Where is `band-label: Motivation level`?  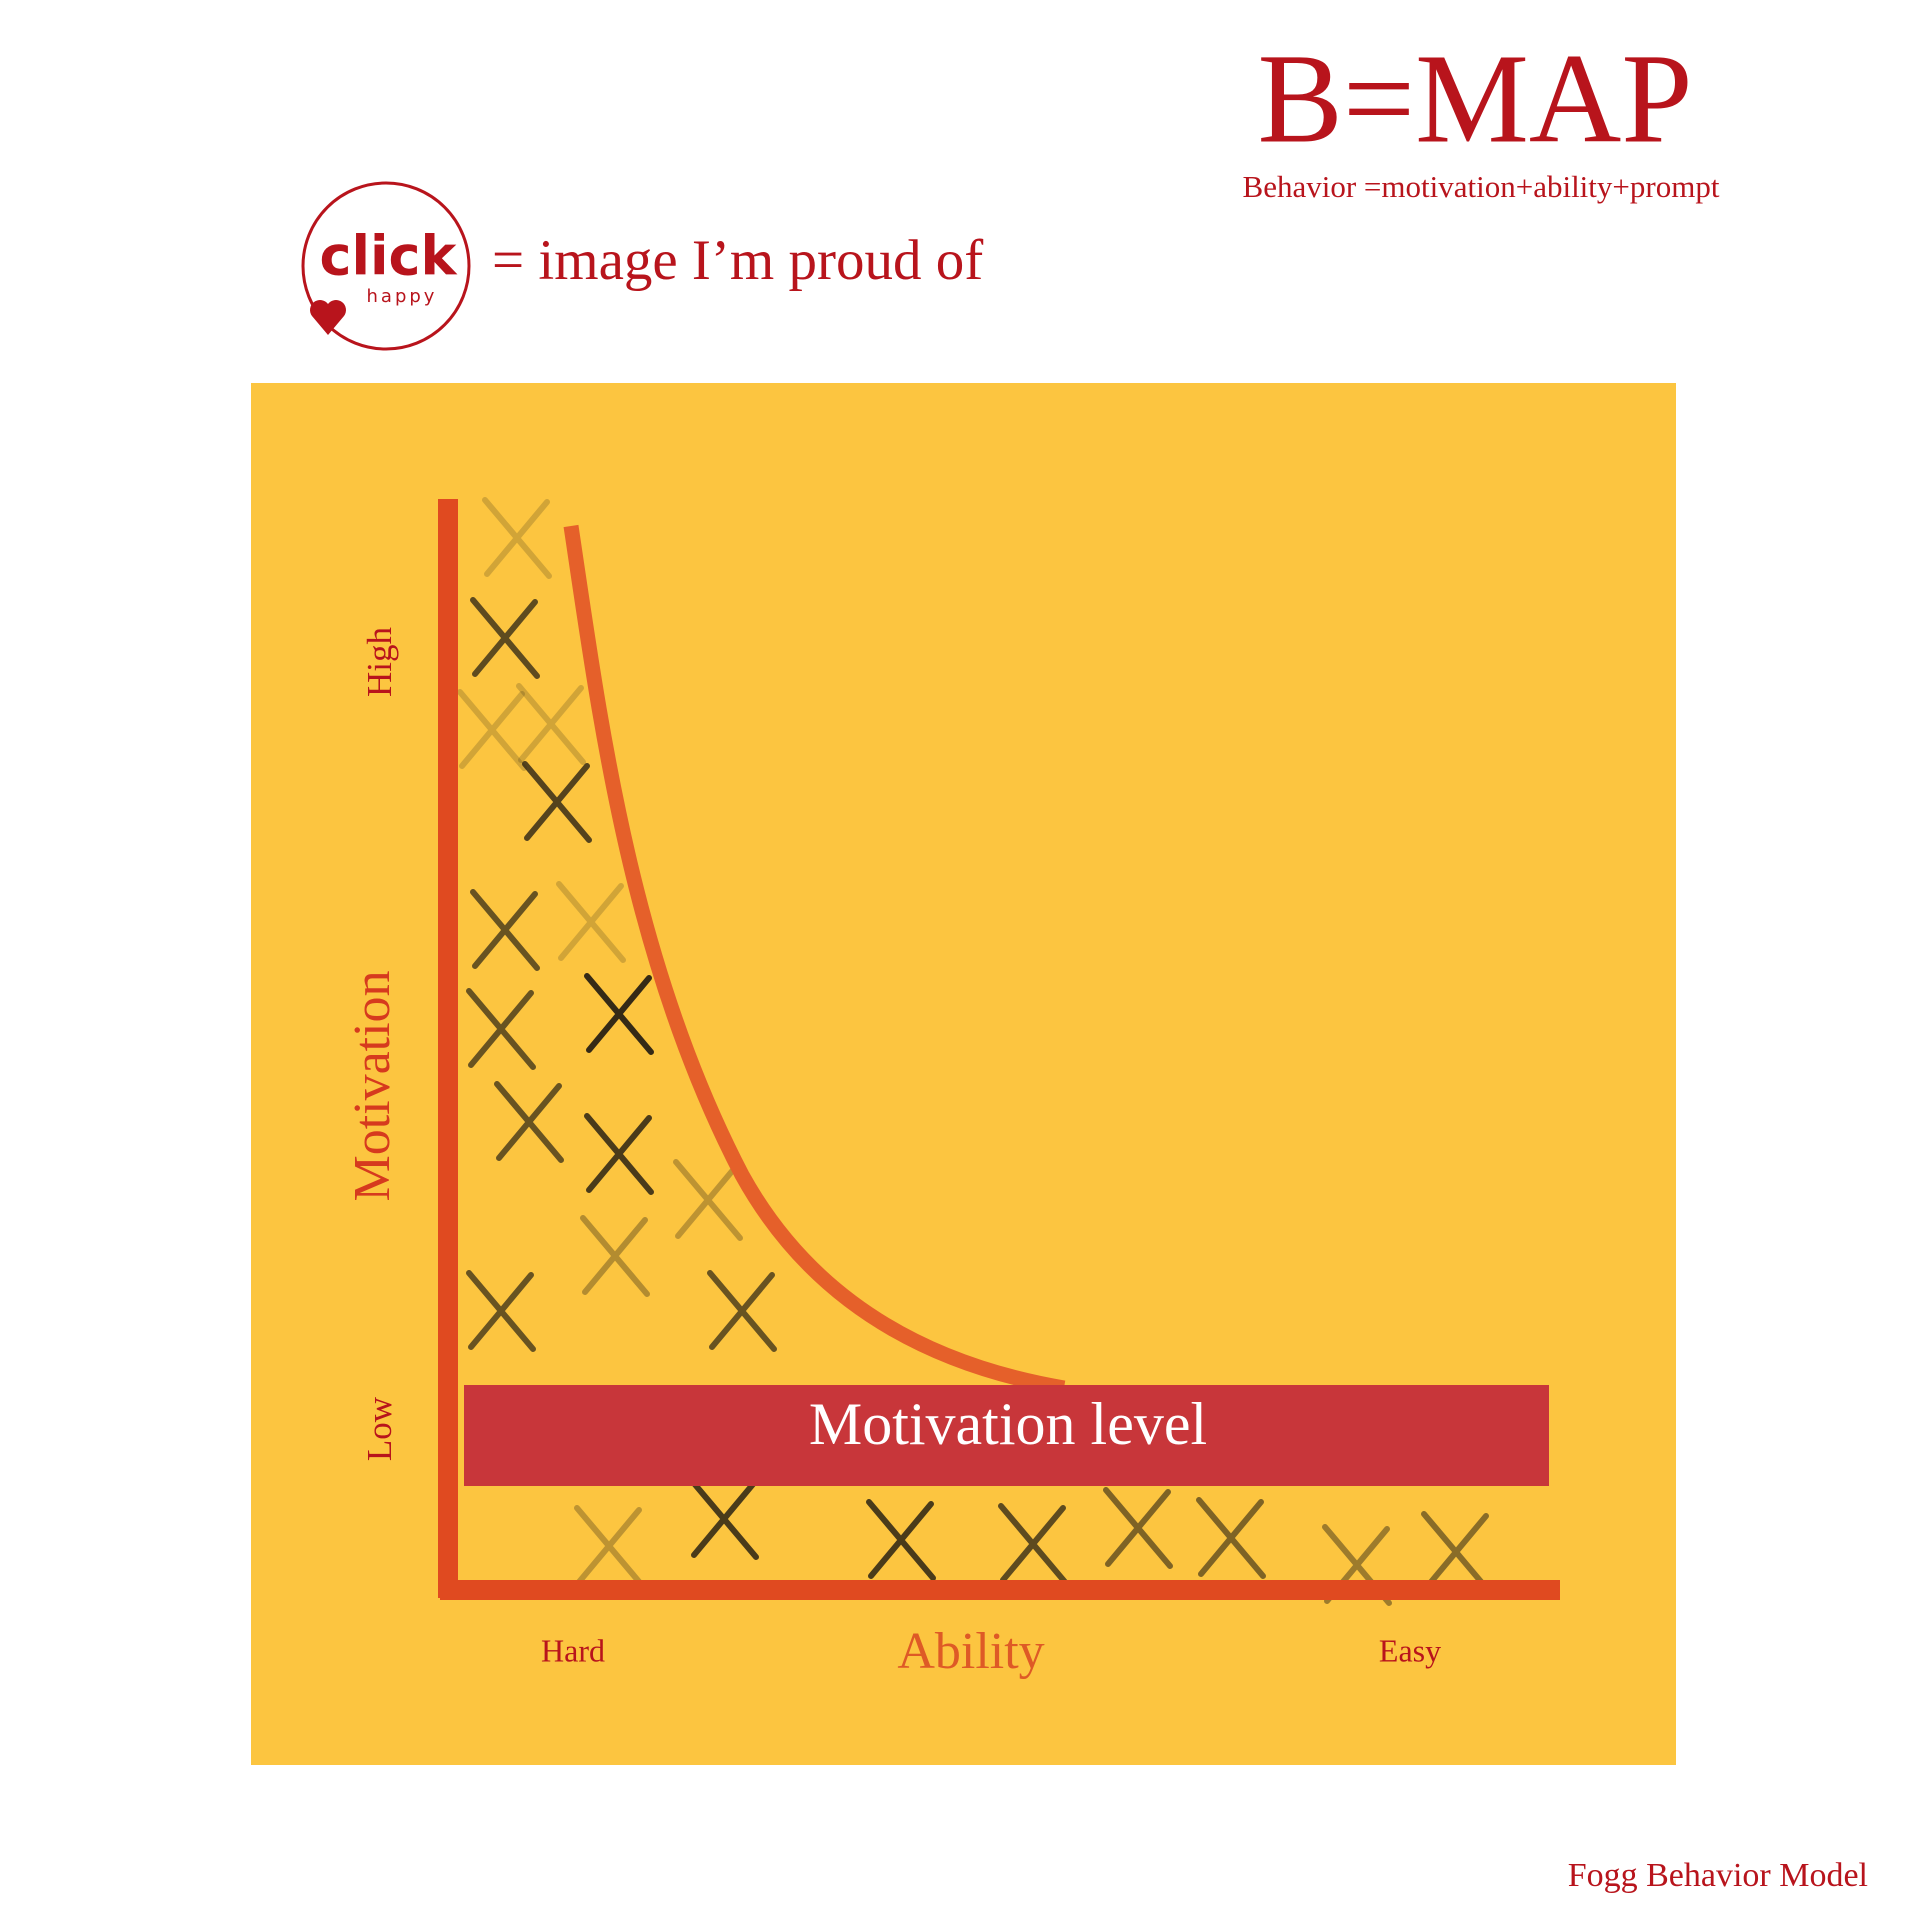 band-label: Motivation level is located at coordinates (1008, 1424).